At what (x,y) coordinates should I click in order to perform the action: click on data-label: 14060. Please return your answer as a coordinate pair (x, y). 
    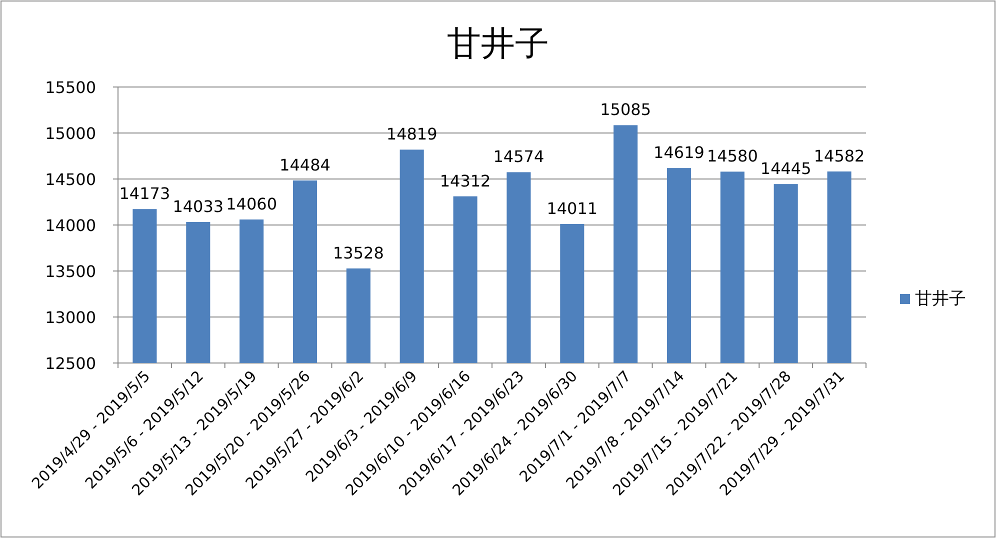
    Looking at the image, I should click on (252, 204).